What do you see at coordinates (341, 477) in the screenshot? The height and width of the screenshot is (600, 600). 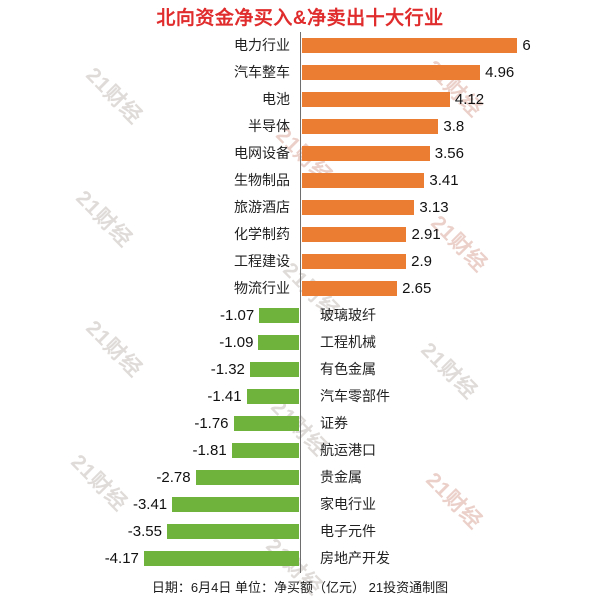 I see `category-label: 贵金属` at bounding box center [341, 477].